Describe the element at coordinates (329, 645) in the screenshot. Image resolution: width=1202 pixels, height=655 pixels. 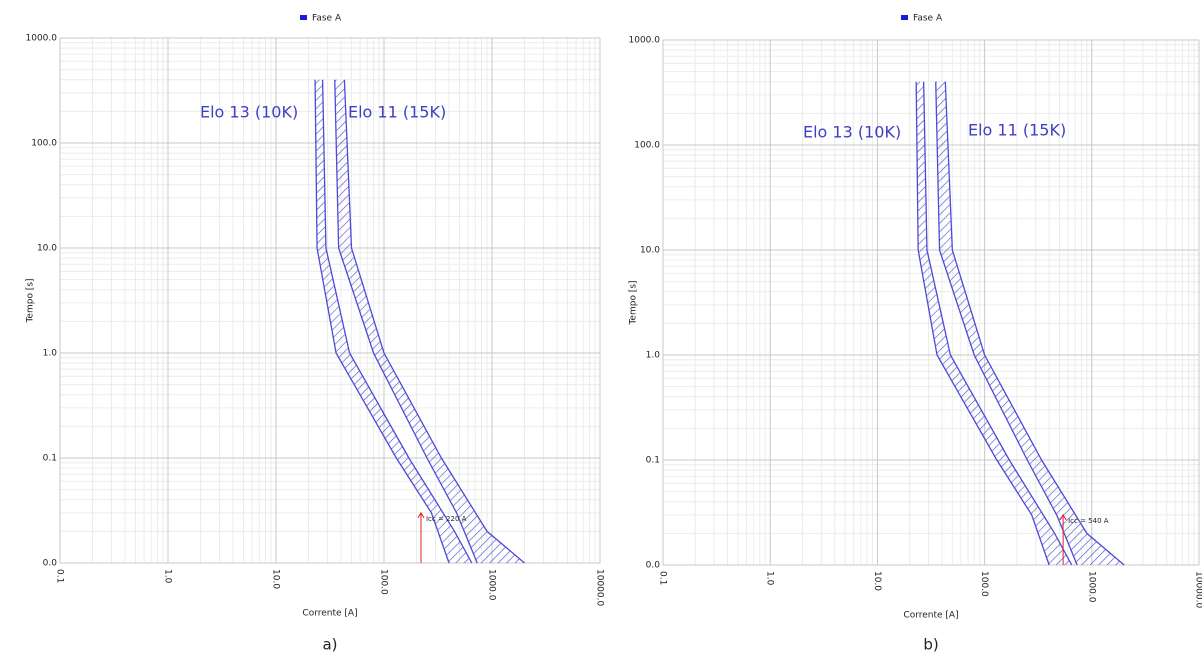
I see `caption: a)` at that location.